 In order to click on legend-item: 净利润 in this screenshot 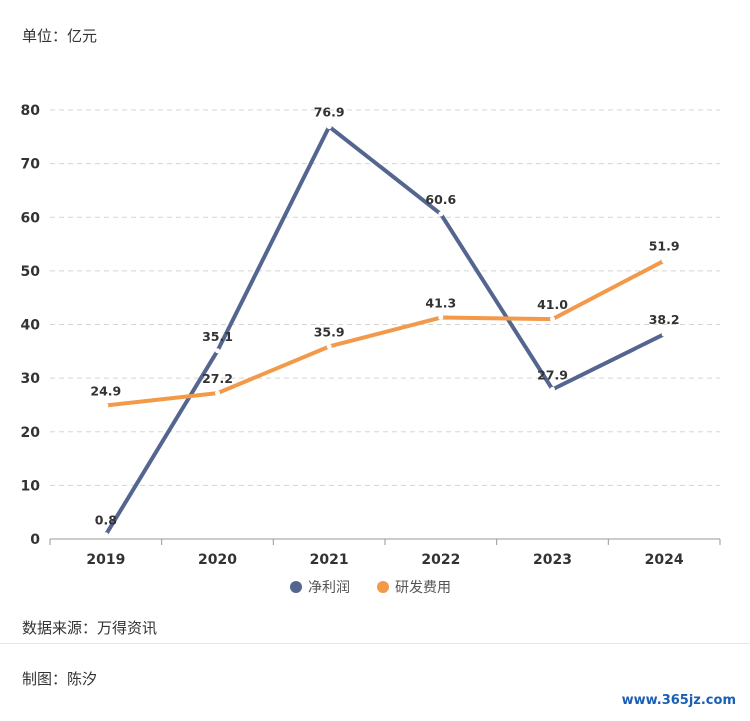, I will do `click(320, 588)`.